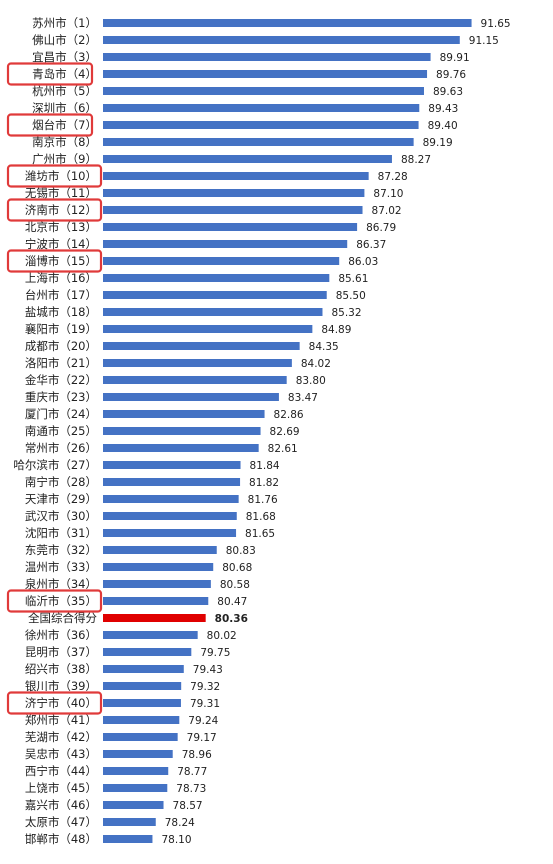 Image resolution: width=553 pixels, height=864 pixels. Describe the element at coordinates (61, 669) in the screenshot. I see `category-label: 绍兴市（38）` at that location.